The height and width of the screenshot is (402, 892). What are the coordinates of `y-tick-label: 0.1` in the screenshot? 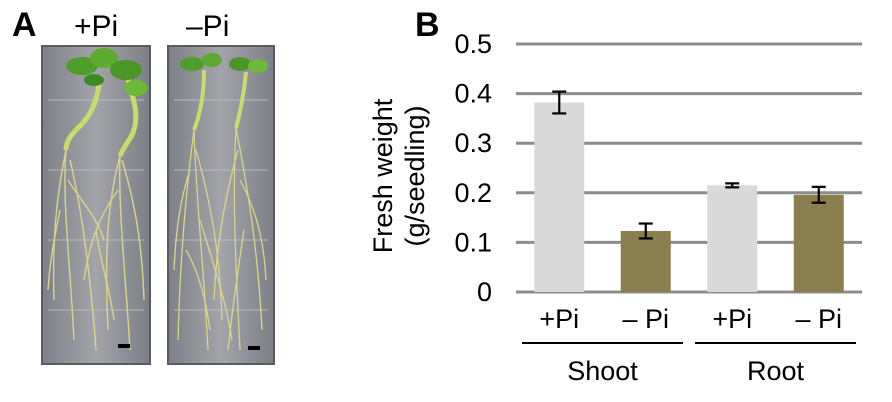 It's located at (473, 242).